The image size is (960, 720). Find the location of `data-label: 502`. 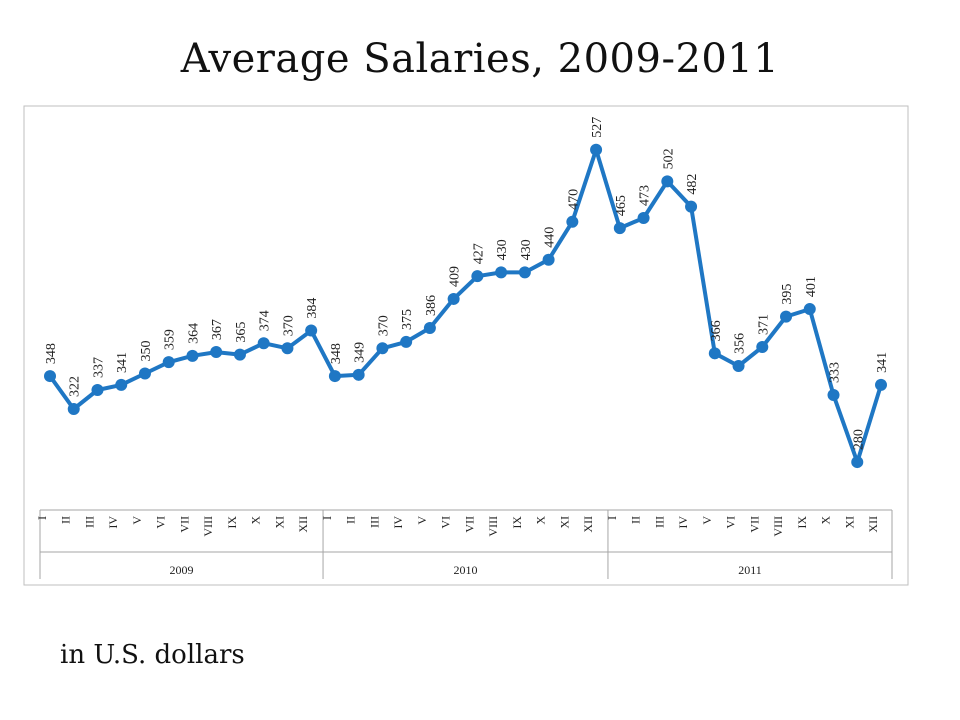

data-label: 502 is located at coordinates (668, 158).